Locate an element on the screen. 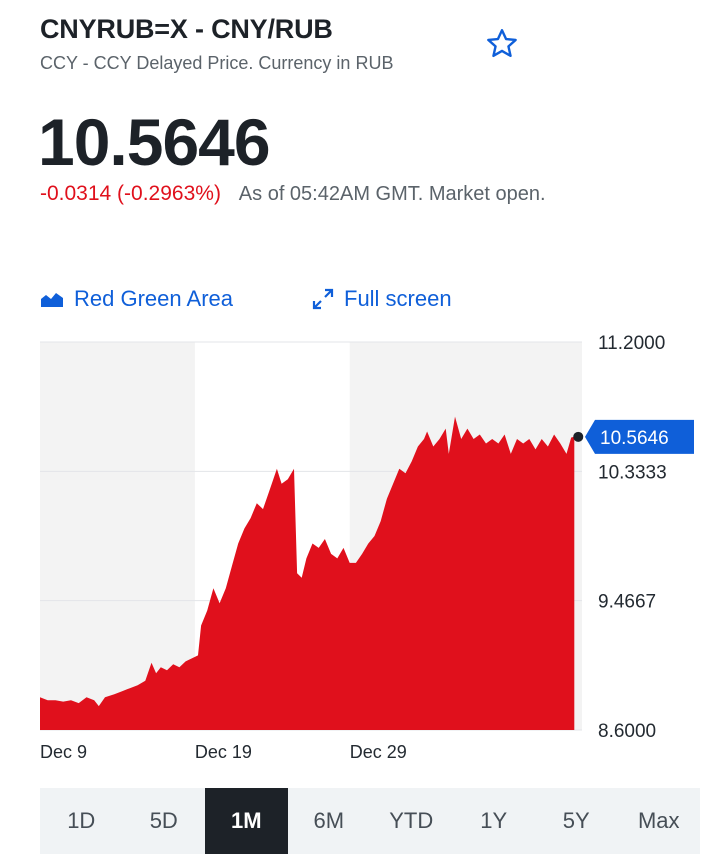  range-button-1m: 1M is located at coordinates (246, 821).